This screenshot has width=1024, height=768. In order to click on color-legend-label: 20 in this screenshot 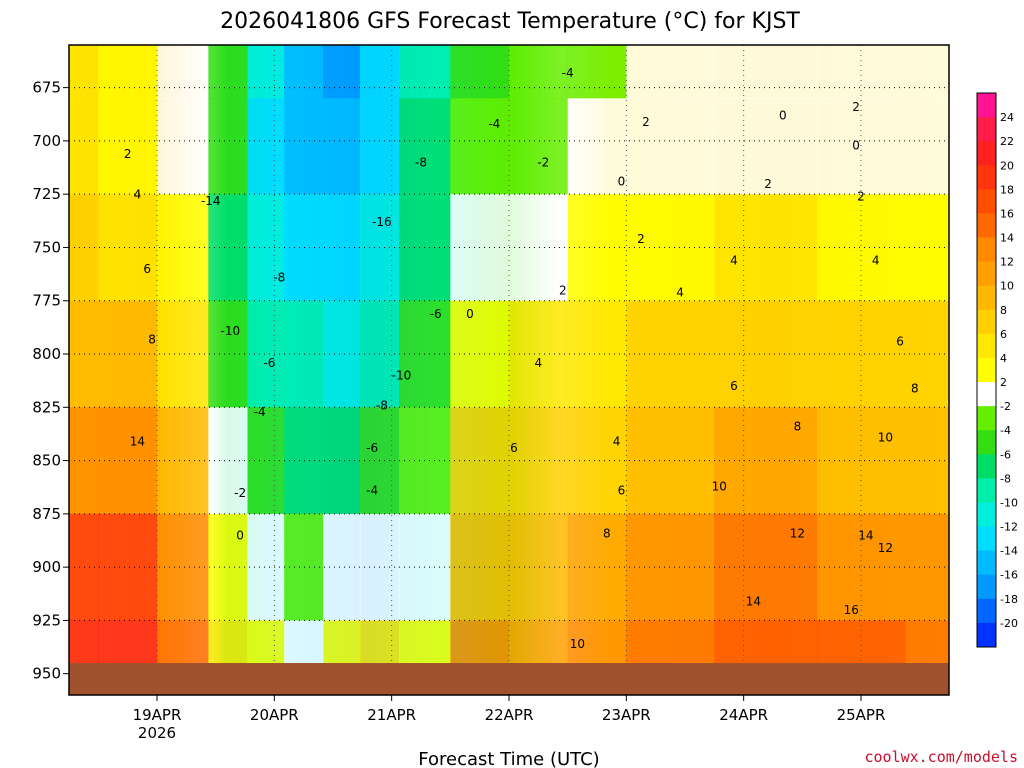, I will do `click(1007, 165)`.